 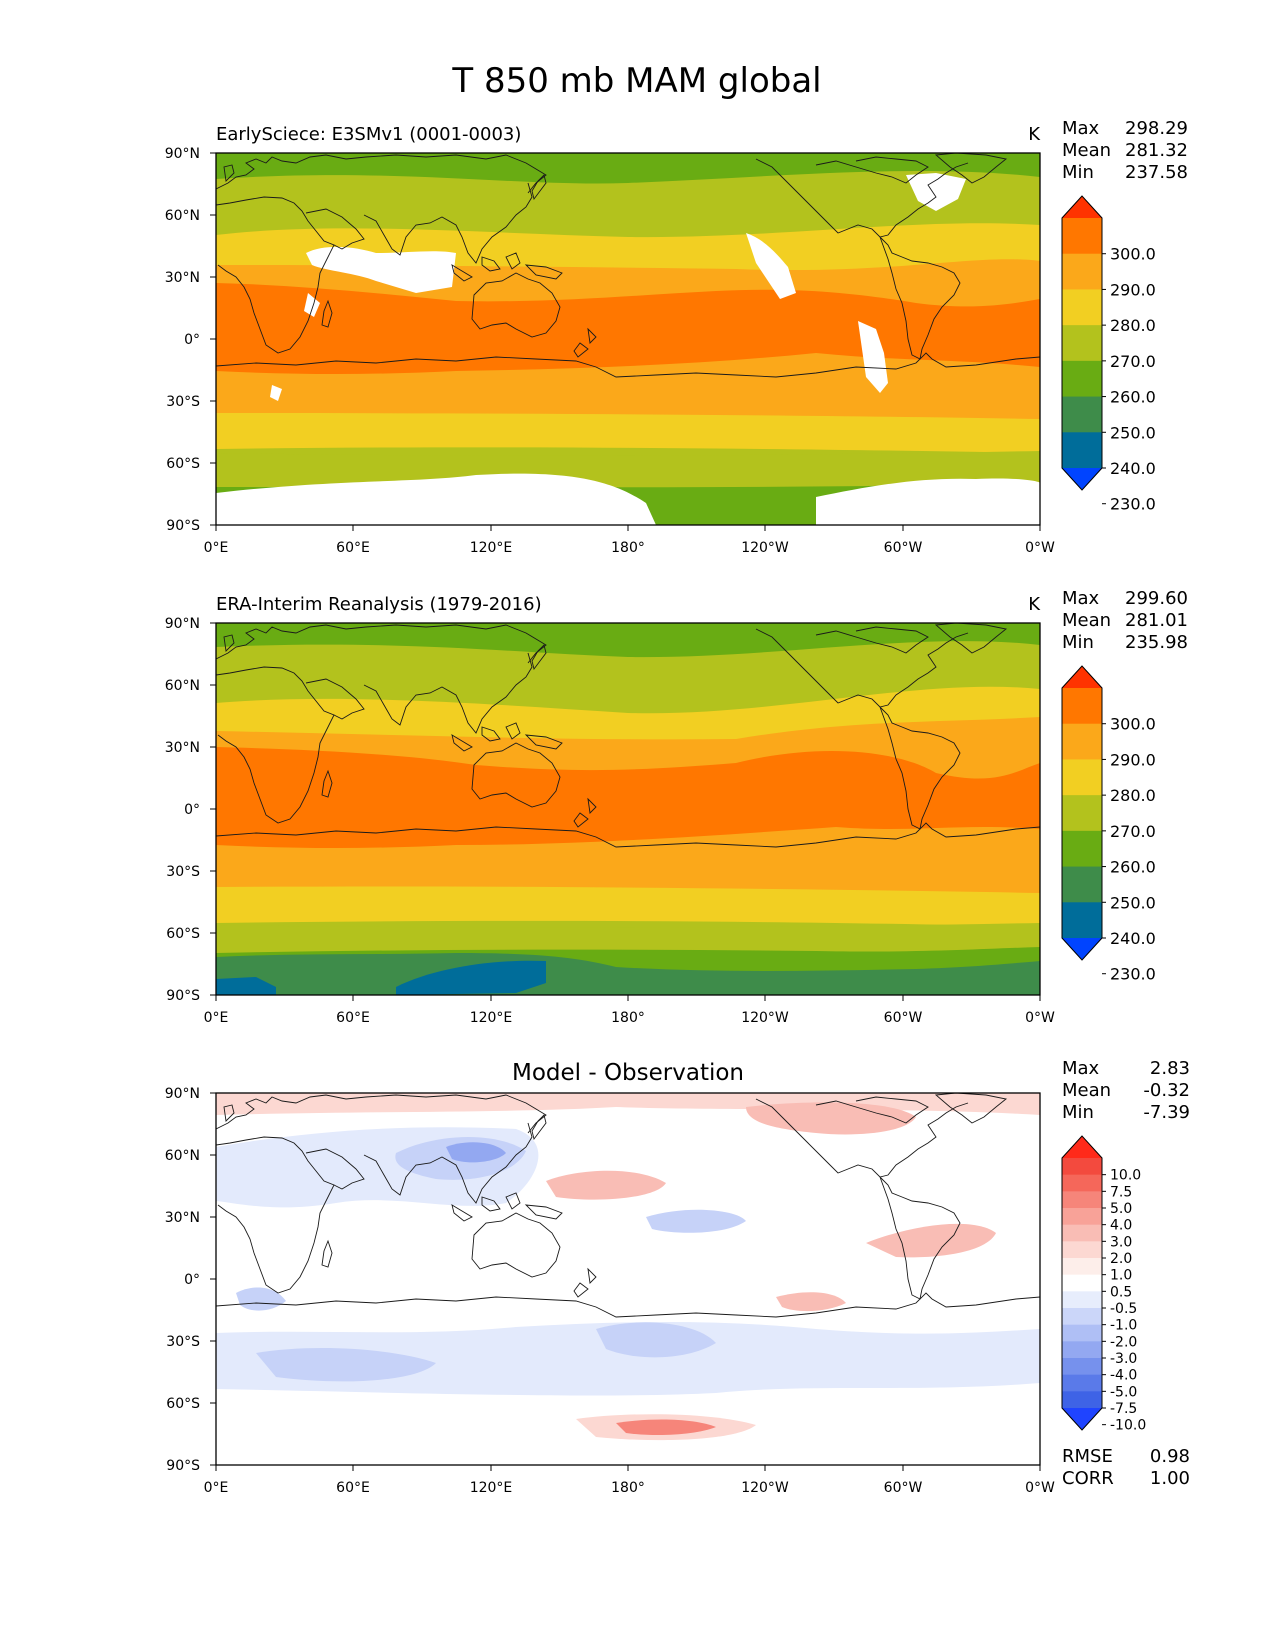 What do you see at coordinates (1123, 1359) in the screenshot?
I see `colorbar-label: -3.0` at bounding box center [1123, 1359].